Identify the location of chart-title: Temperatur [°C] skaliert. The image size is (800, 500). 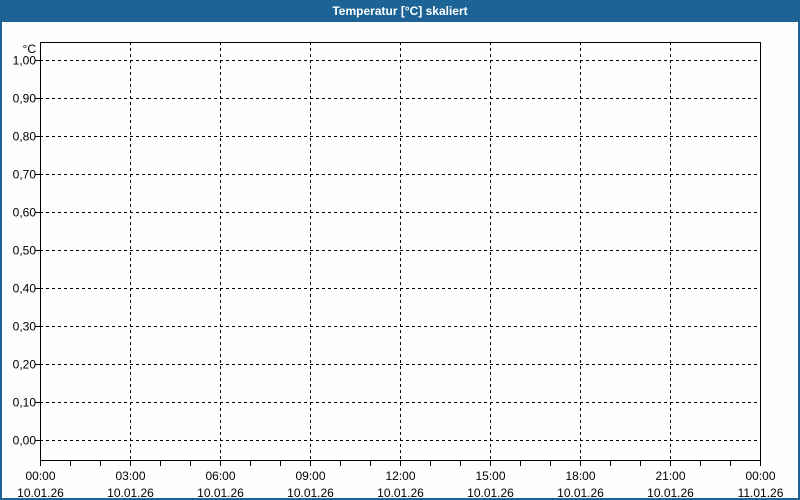
(400, 11).